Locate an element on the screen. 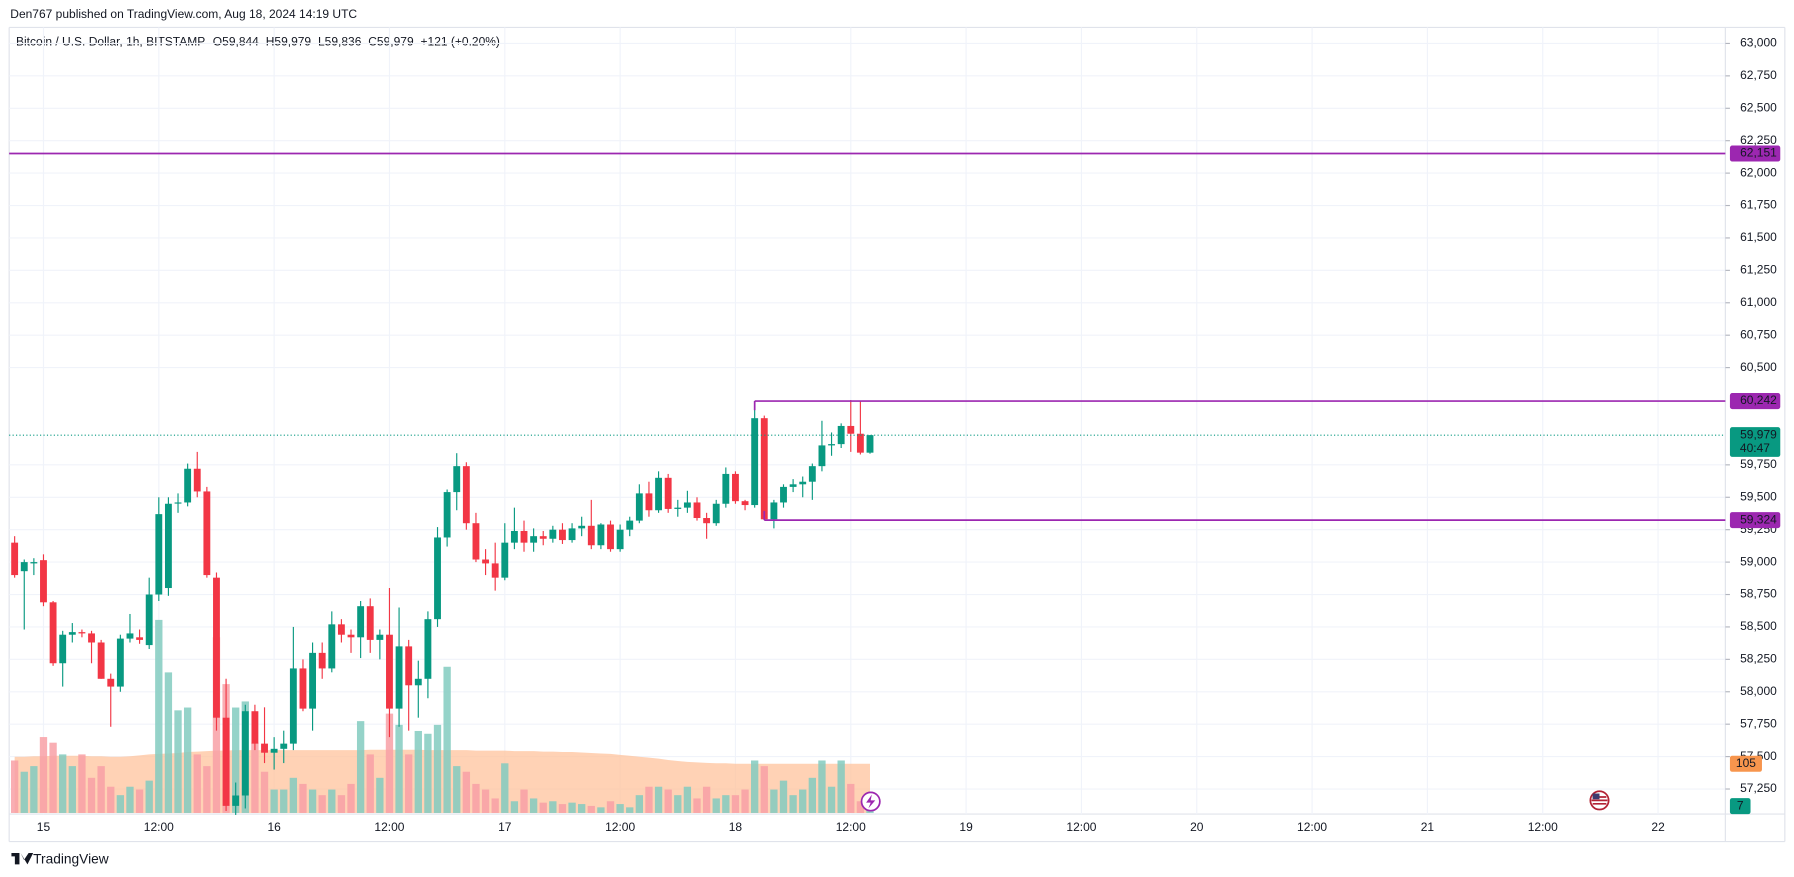 This screenshot has width=1794, height=877. x-tick-label: 15 is located at coordinates (44, 827).